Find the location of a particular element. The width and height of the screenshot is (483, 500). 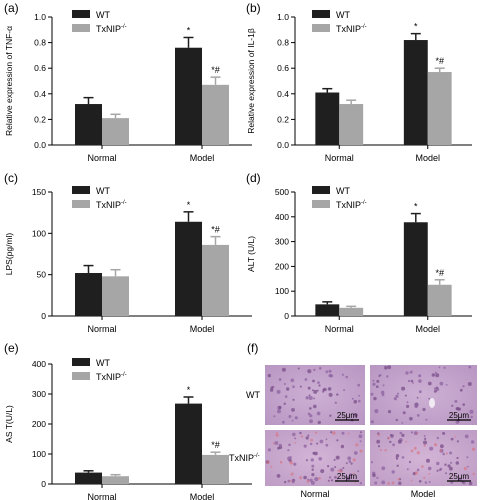

bar-txnip-model is located at coordinates (439, 300).